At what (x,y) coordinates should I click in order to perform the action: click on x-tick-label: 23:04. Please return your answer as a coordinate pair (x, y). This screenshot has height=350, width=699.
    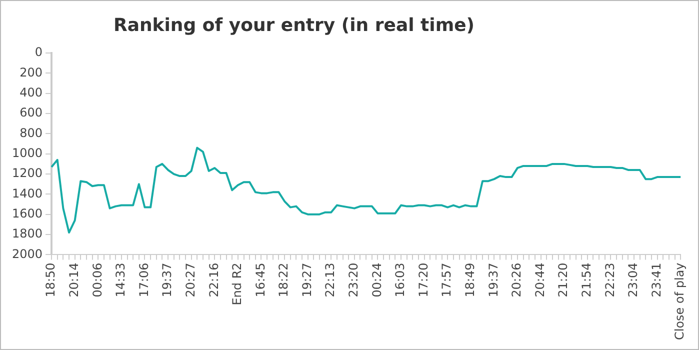
    Looking at the image, I should click on (633, 280).